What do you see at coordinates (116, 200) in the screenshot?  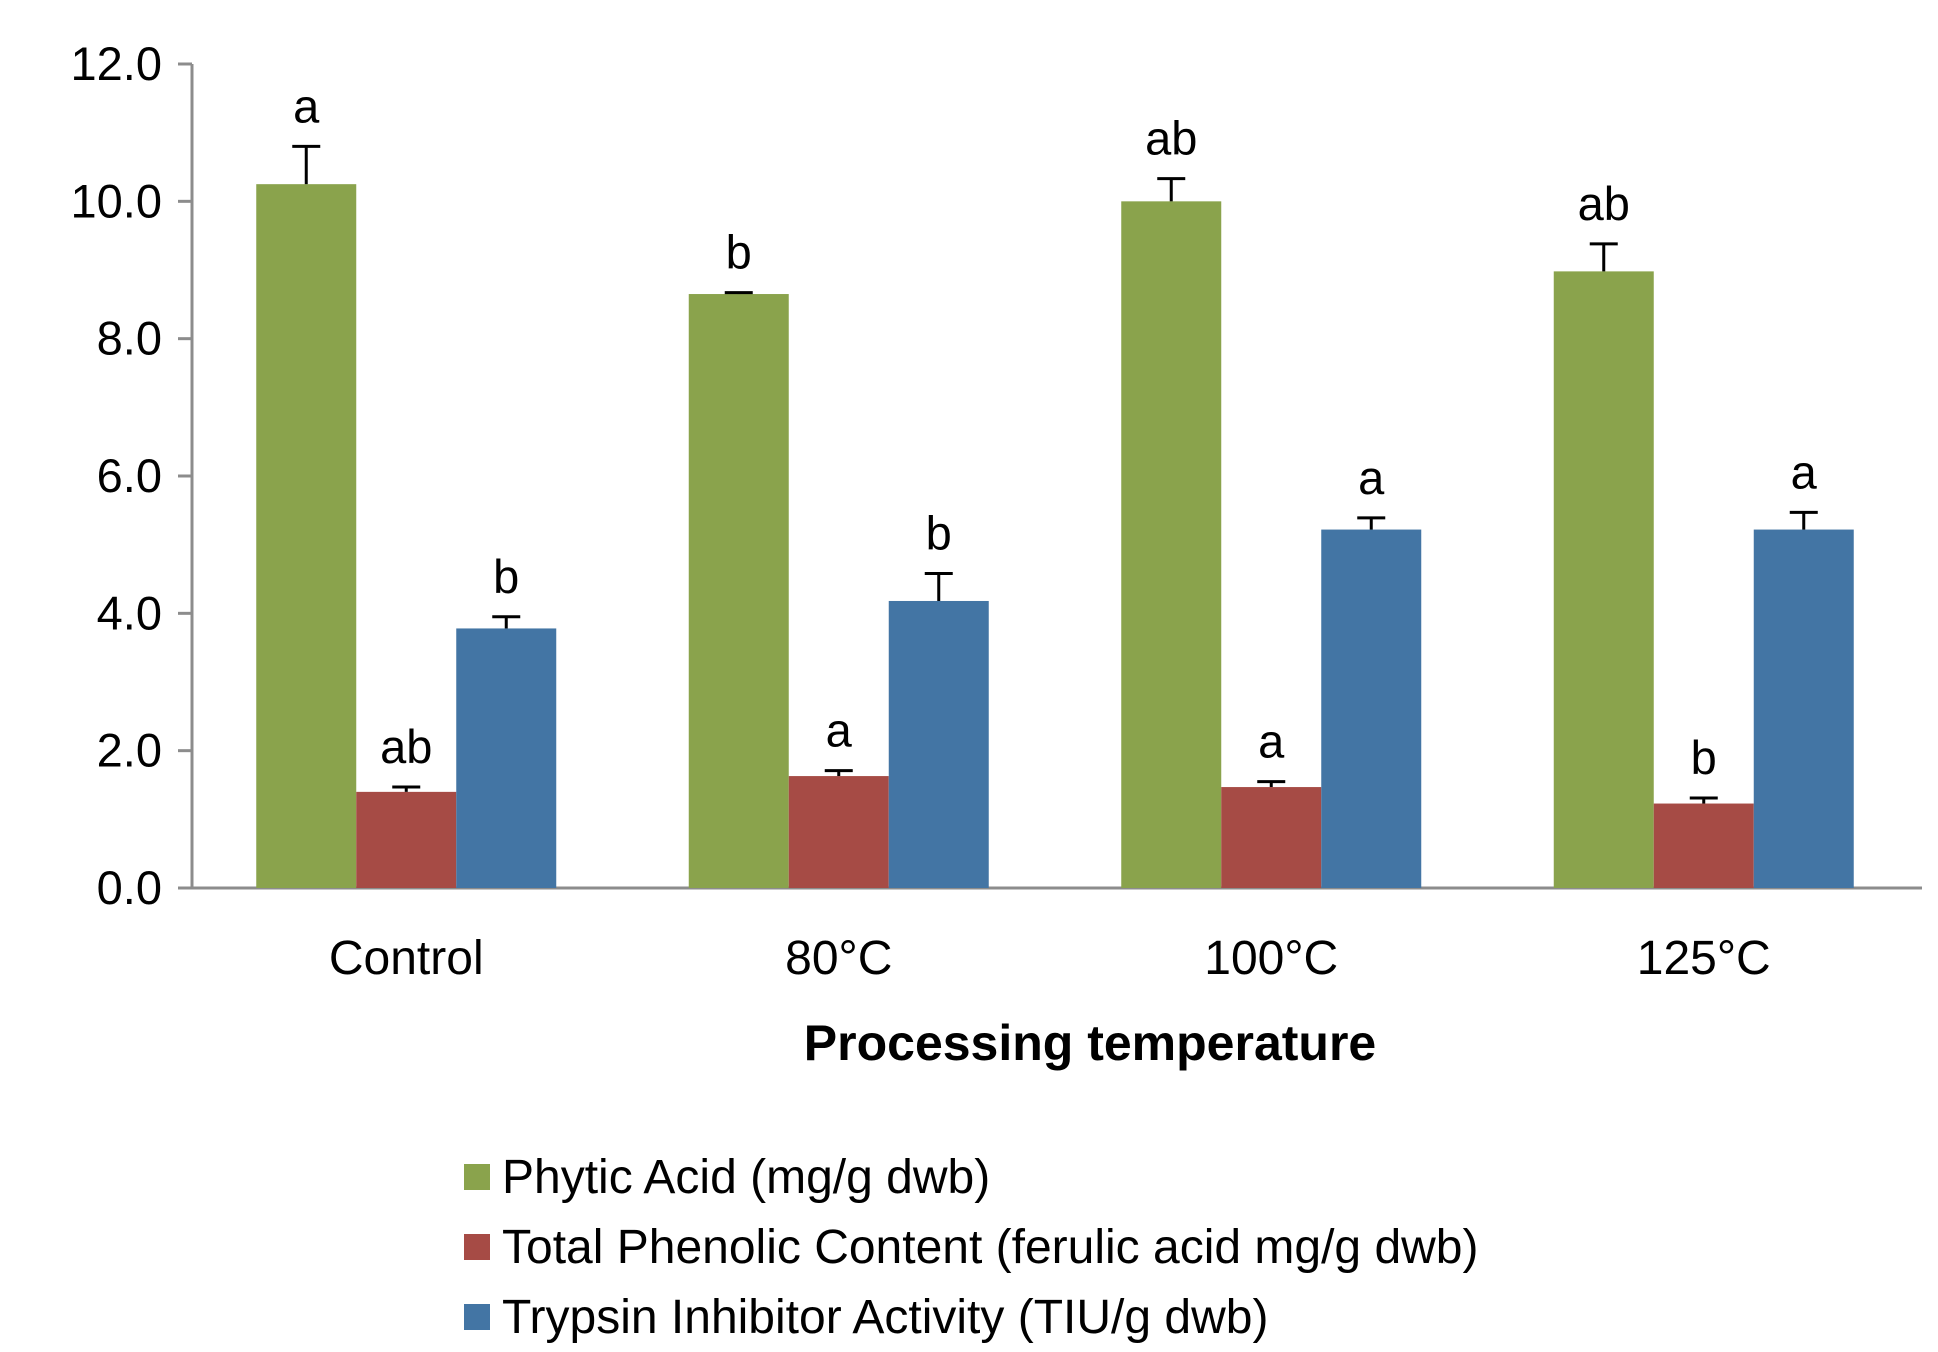 I see `y-tick-label: 10.0` at bounding box center [116, 200].